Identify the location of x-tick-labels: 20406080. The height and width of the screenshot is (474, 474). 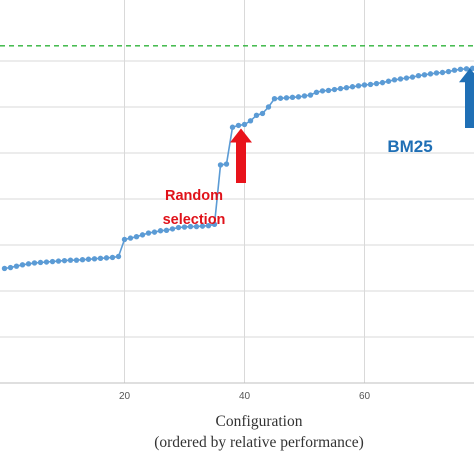
(245, 396).